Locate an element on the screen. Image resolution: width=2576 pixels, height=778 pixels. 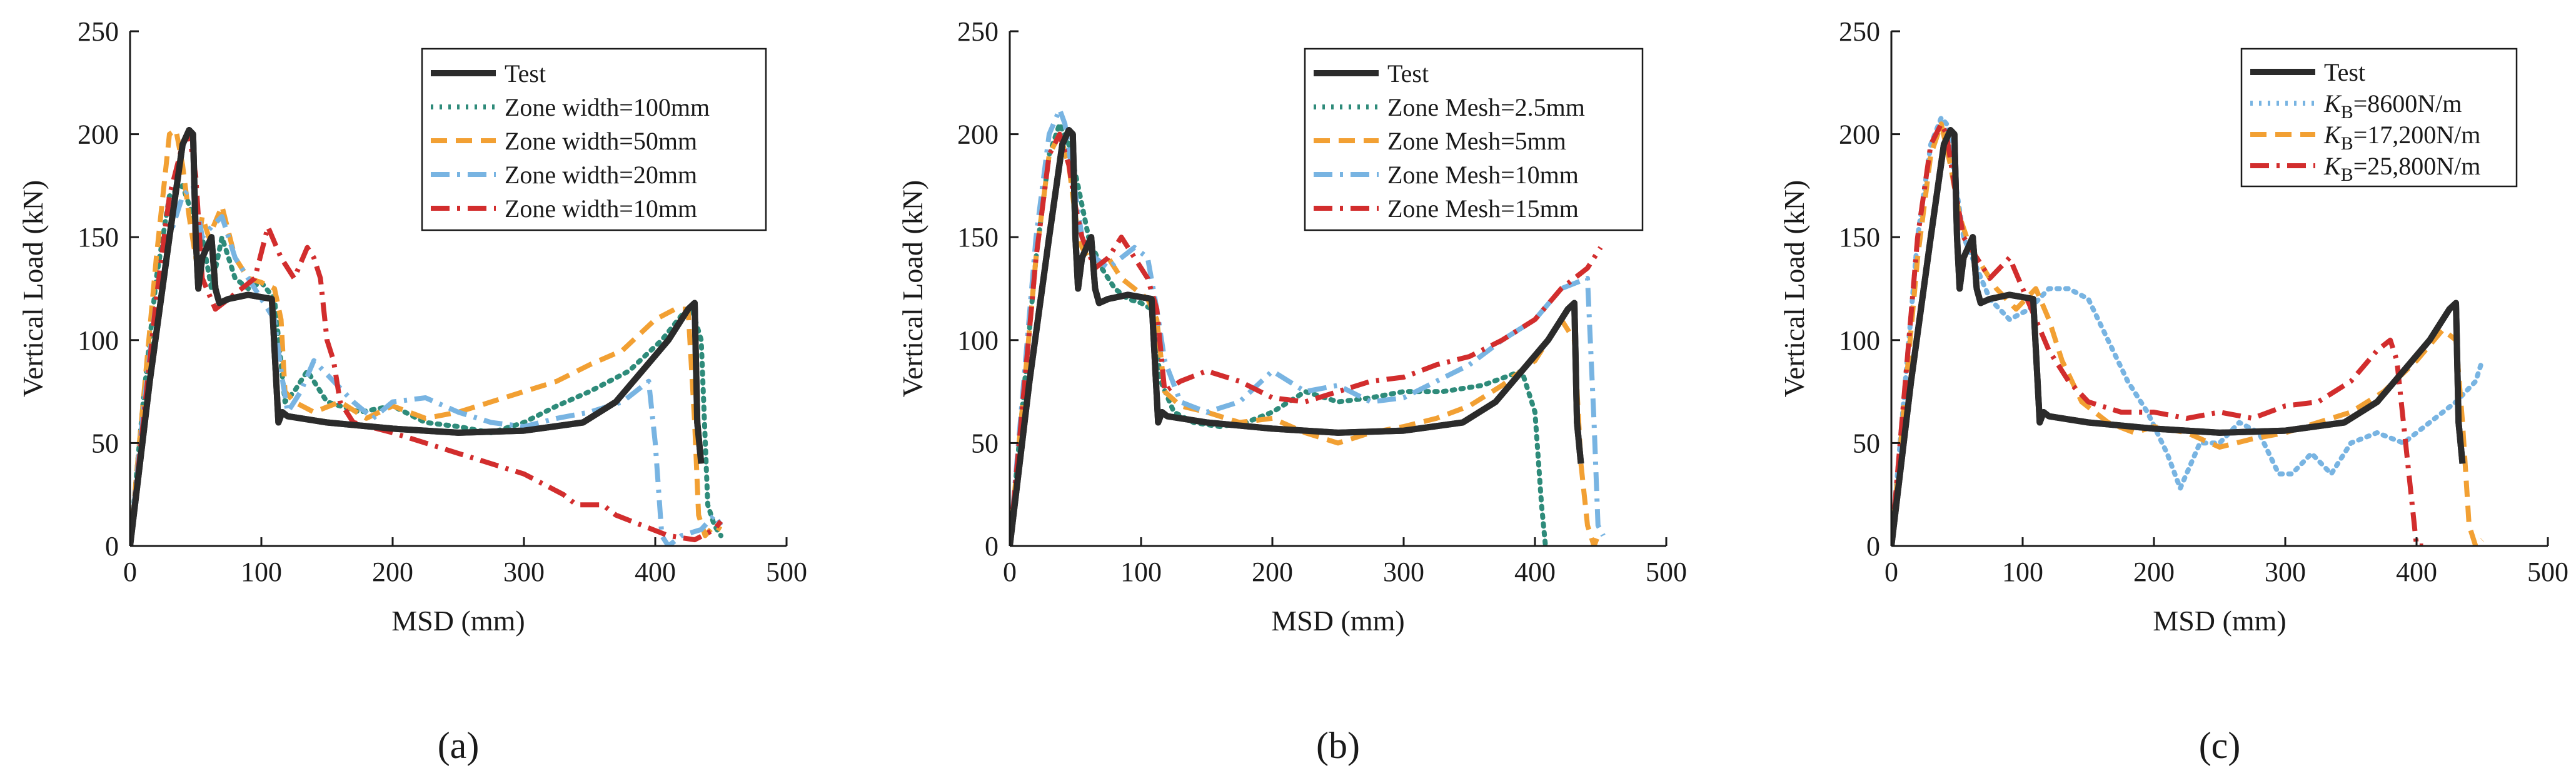
legend-label: Zone width=10mm is located at coordinates (601, 208).